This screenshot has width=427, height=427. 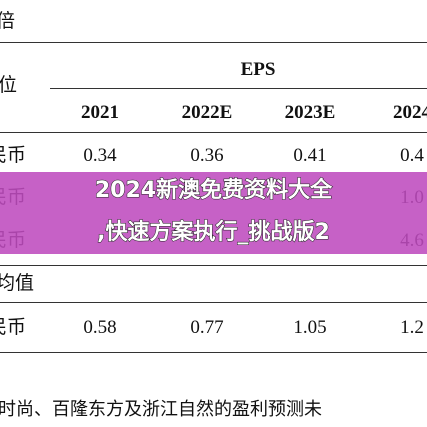 I want to click on unit-label: 位, so click(x=9, y=85).